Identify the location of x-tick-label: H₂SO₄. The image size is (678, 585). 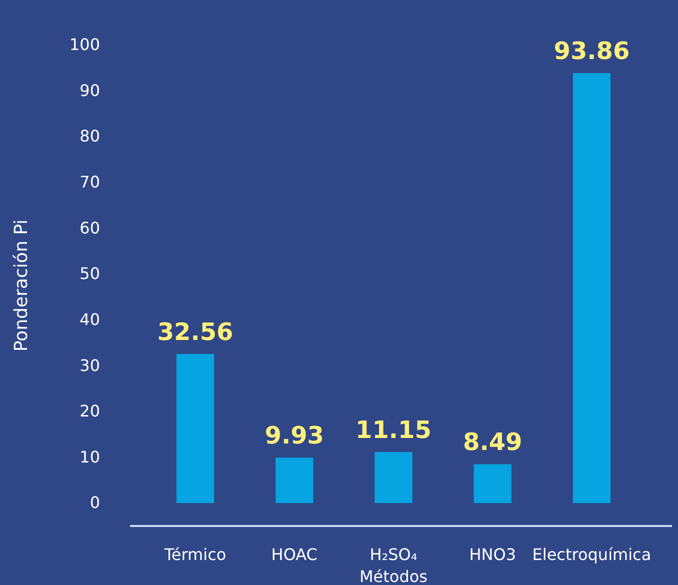
(394, 554).